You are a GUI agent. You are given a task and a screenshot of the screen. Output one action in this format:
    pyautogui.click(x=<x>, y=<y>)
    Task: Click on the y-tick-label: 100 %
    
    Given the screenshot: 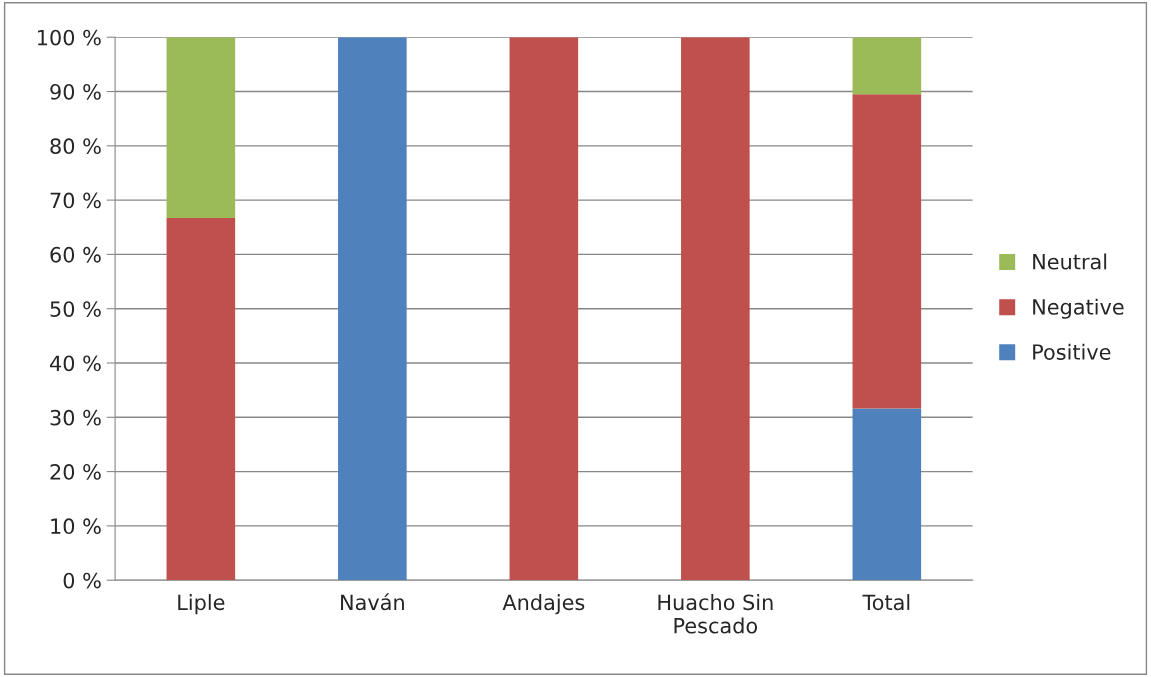 What is the action you would take?
    pyautogui.click(x=69, y=37)
    